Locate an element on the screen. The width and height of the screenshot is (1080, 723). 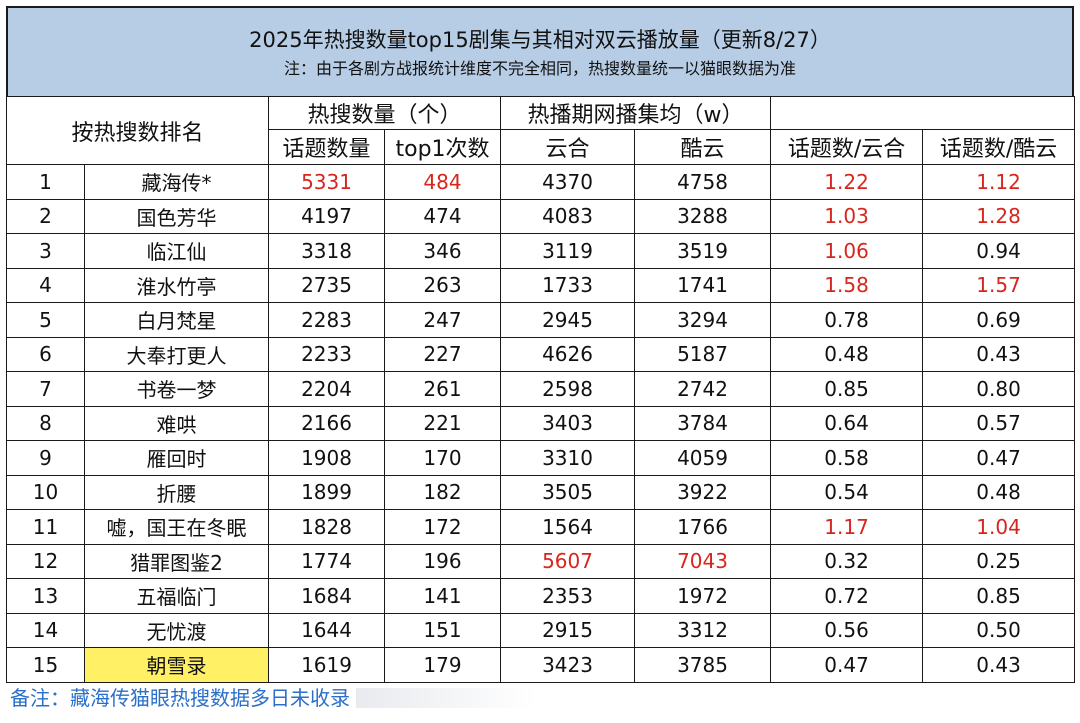
cell-yunhe: 3505 is located at coordinates (568, 492).